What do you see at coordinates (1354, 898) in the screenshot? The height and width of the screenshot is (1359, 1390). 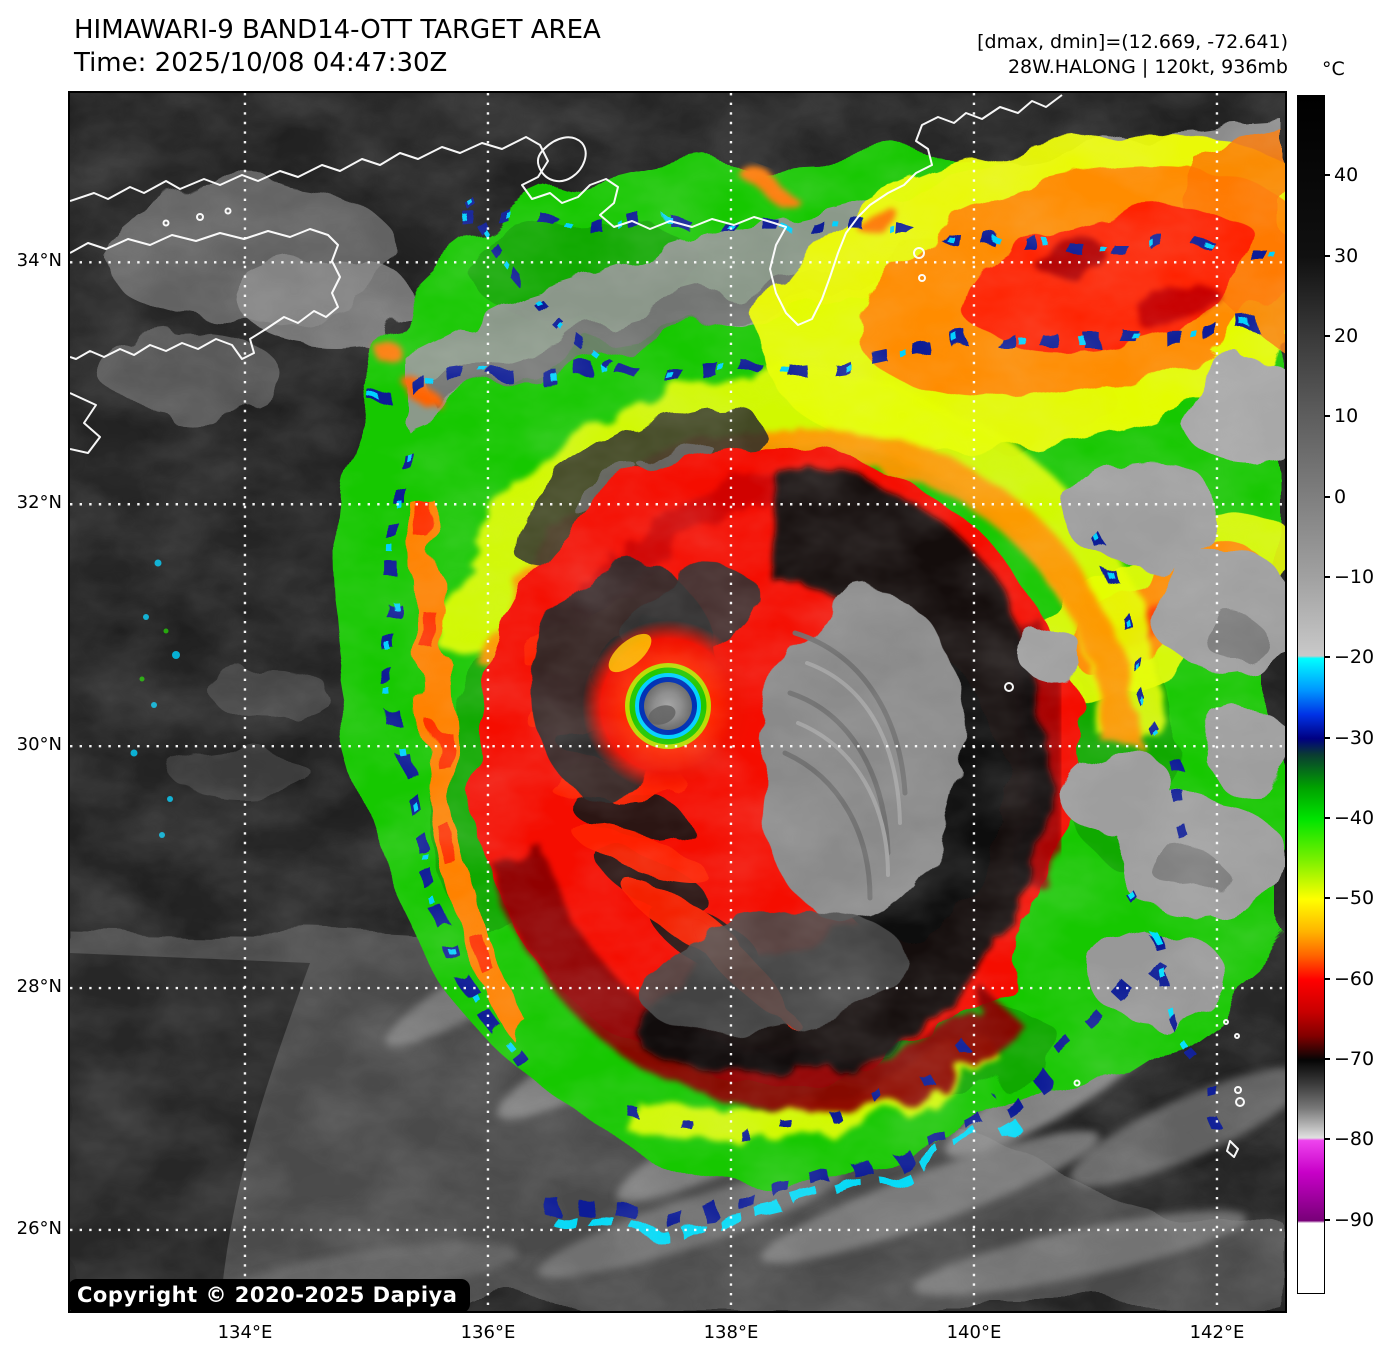 I see `colorbar-tick-label: −50` at bounding box center [1354, 898].